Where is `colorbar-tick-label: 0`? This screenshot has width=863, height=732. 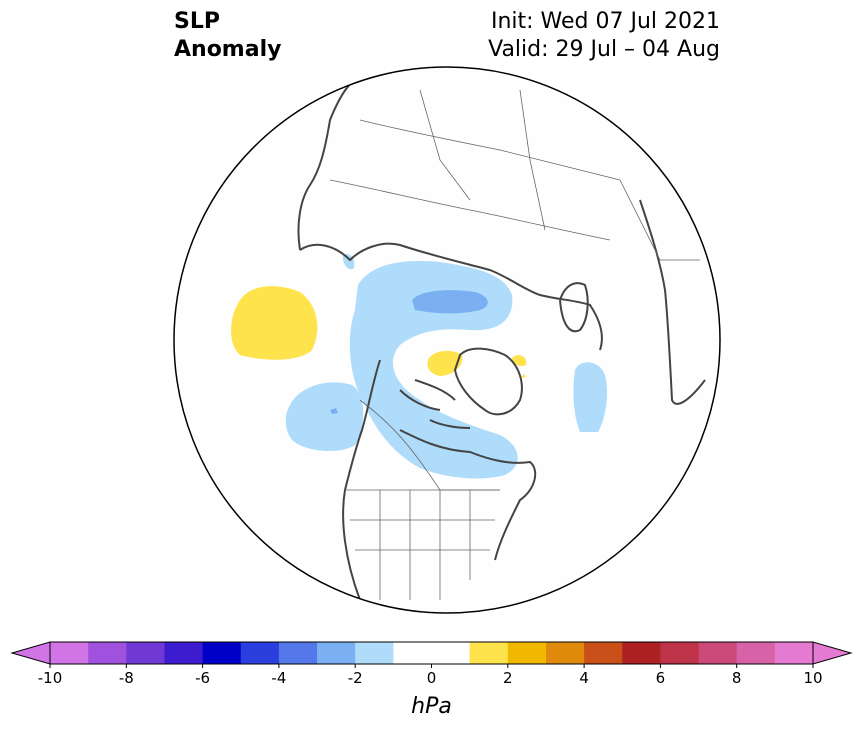
colorbar-tick-label: 0 is located at coordinates (432, 678).